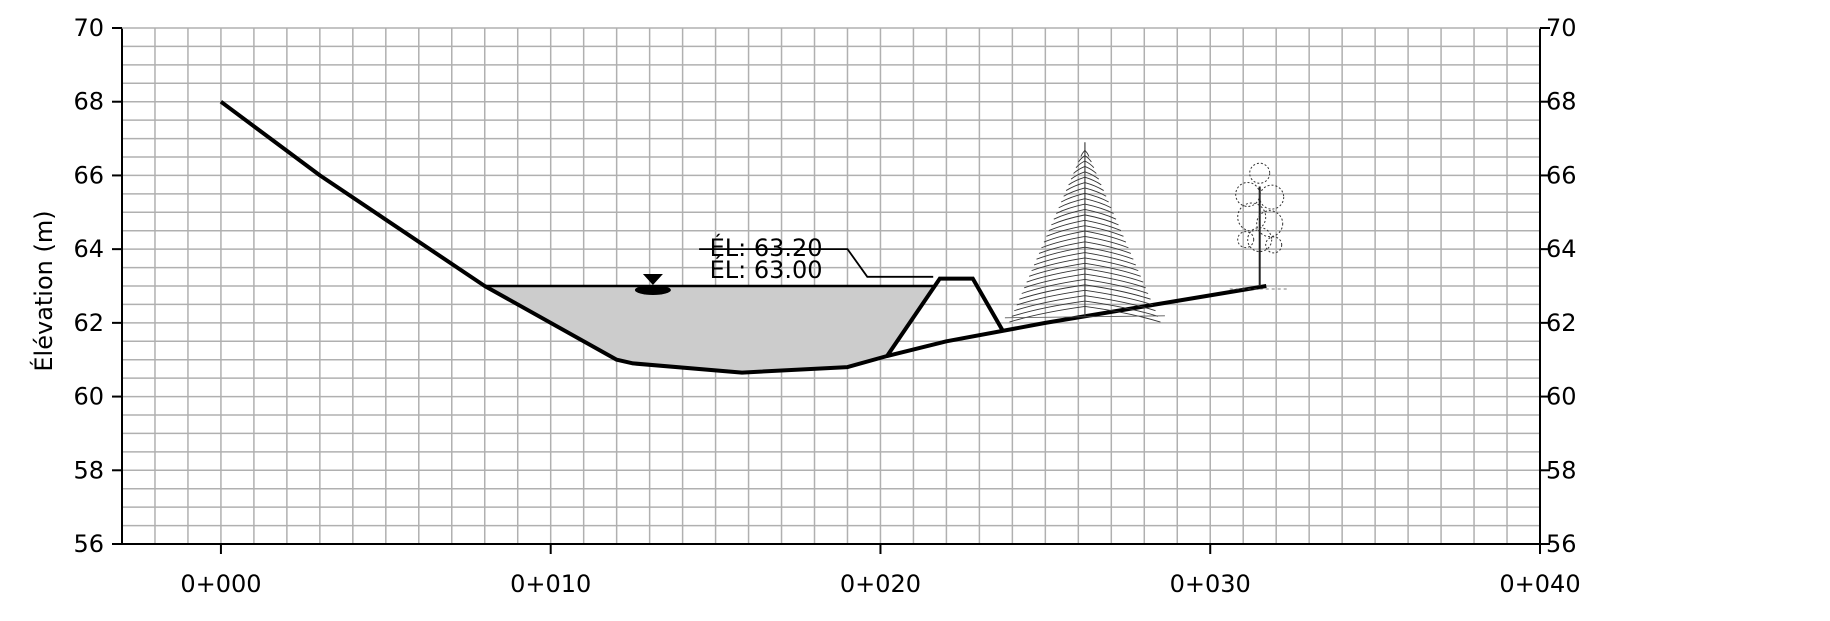 The width and height of the screenshot is (1830, 621). I want to click on trees, so click(1147, 232).